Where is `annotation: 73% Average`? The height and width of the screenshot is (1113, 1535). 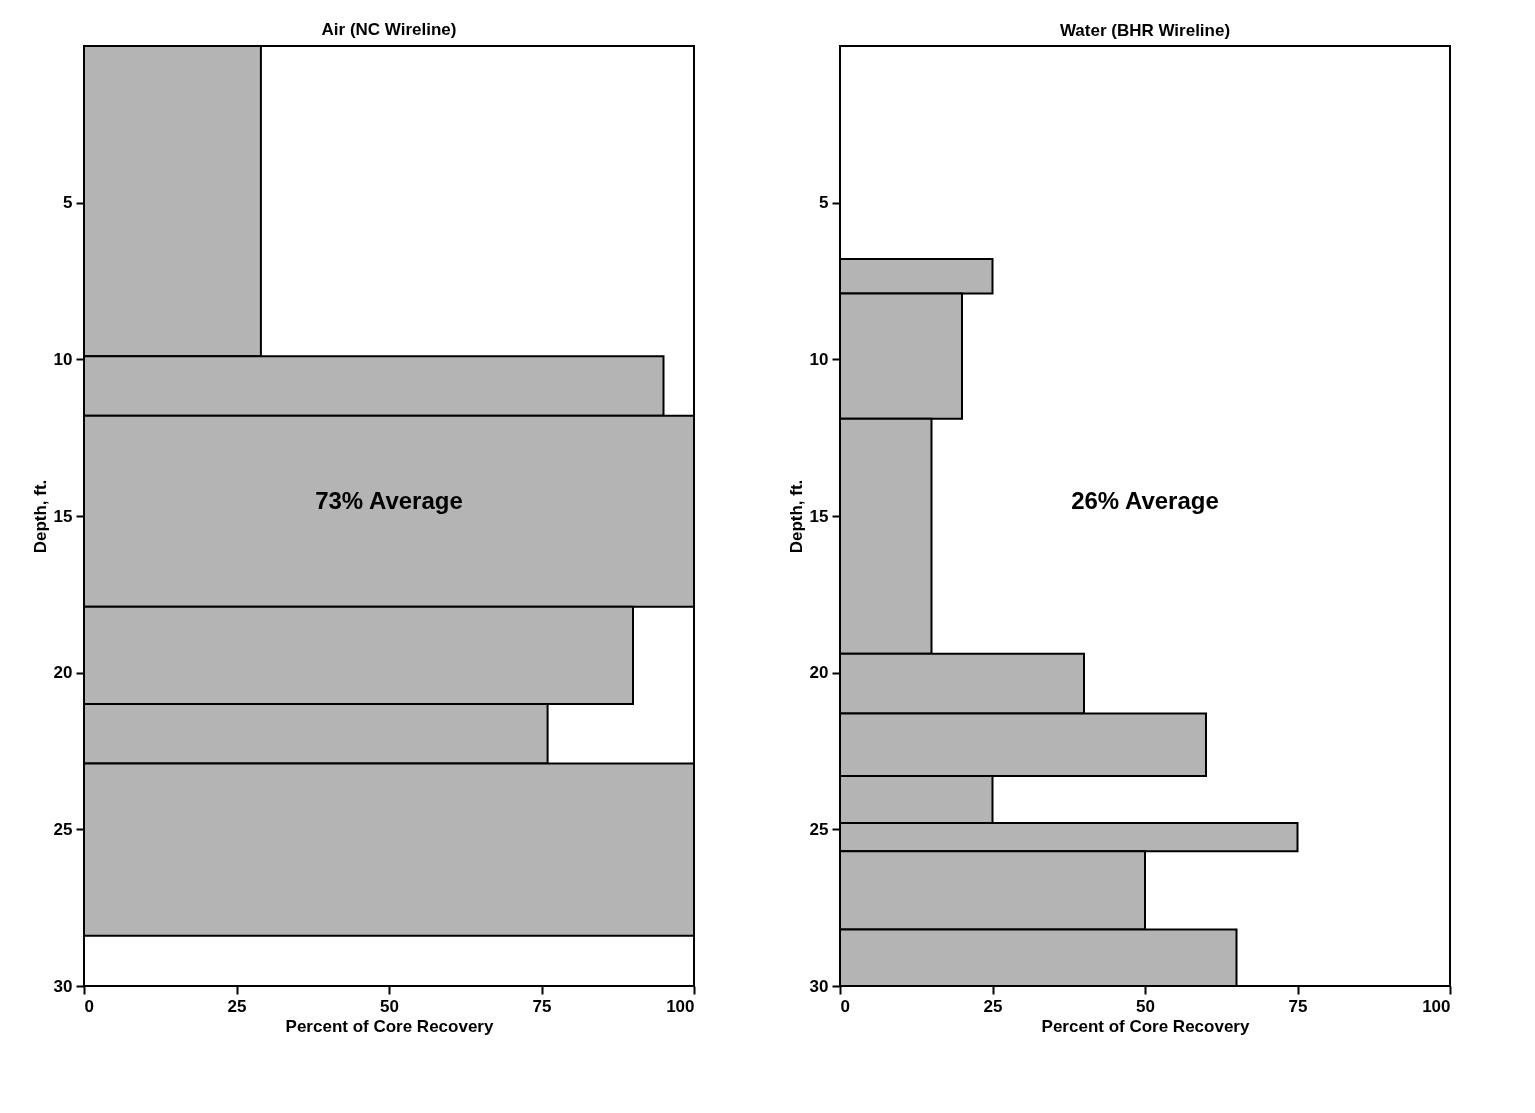
annotation: 73% Average is located at coordinates (389, 500).